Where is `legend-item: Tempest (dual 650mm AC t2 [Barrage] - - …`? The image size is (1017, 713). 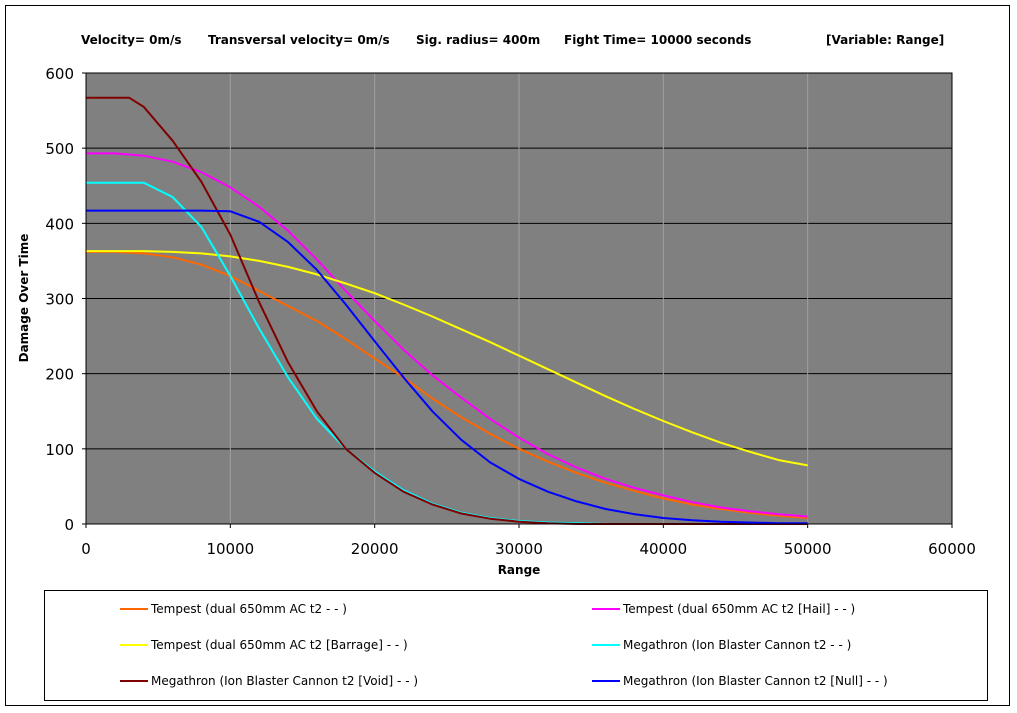
legend-item: Tempest (dual 650mm AC t2 [Barrage] - - … is located at coordinates (264, 645).